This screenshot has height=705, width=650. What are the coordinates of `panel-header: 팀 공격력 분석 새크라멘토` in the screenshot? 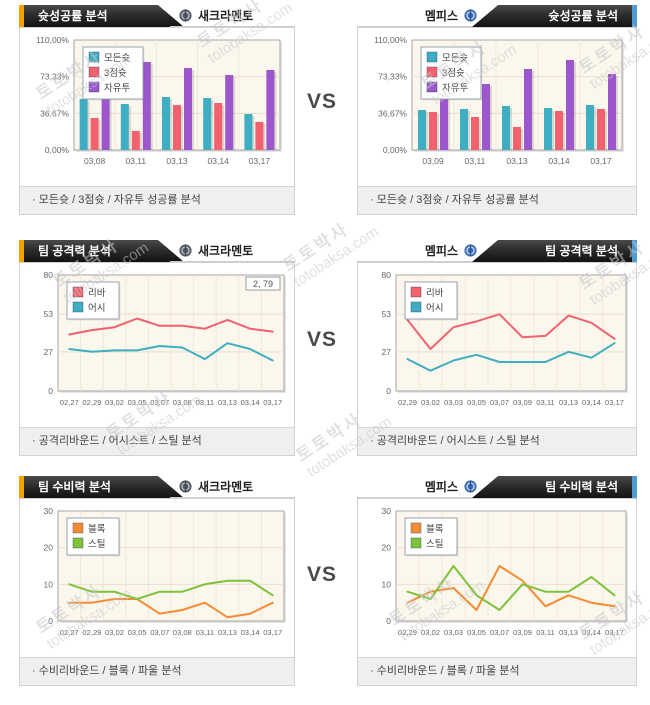 It's located at (157, 251).